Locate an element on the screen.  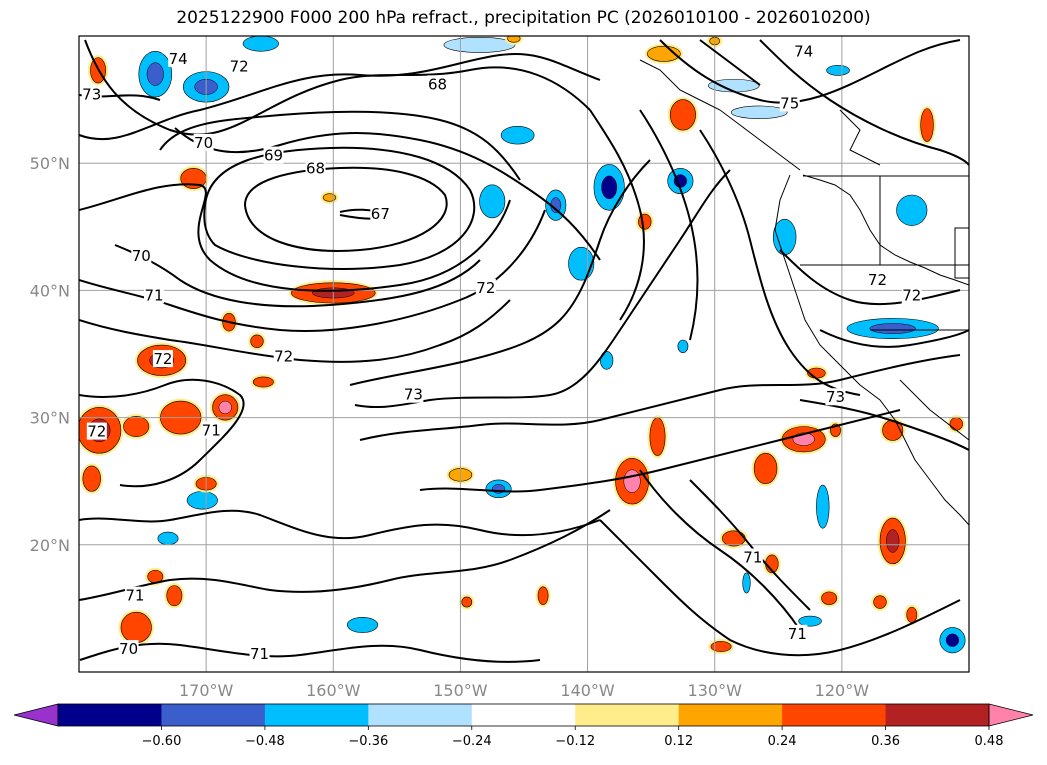
colorbar-extend-high is located at coordinates (1011, 715).